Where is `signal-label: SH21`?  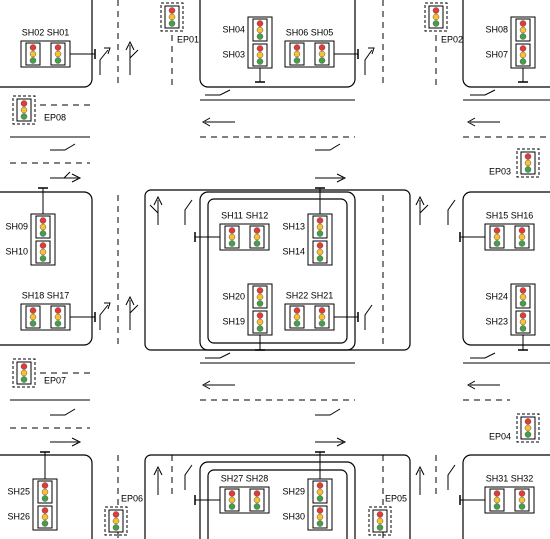 signal-label: SH21 is located at coordinates (322, 295).